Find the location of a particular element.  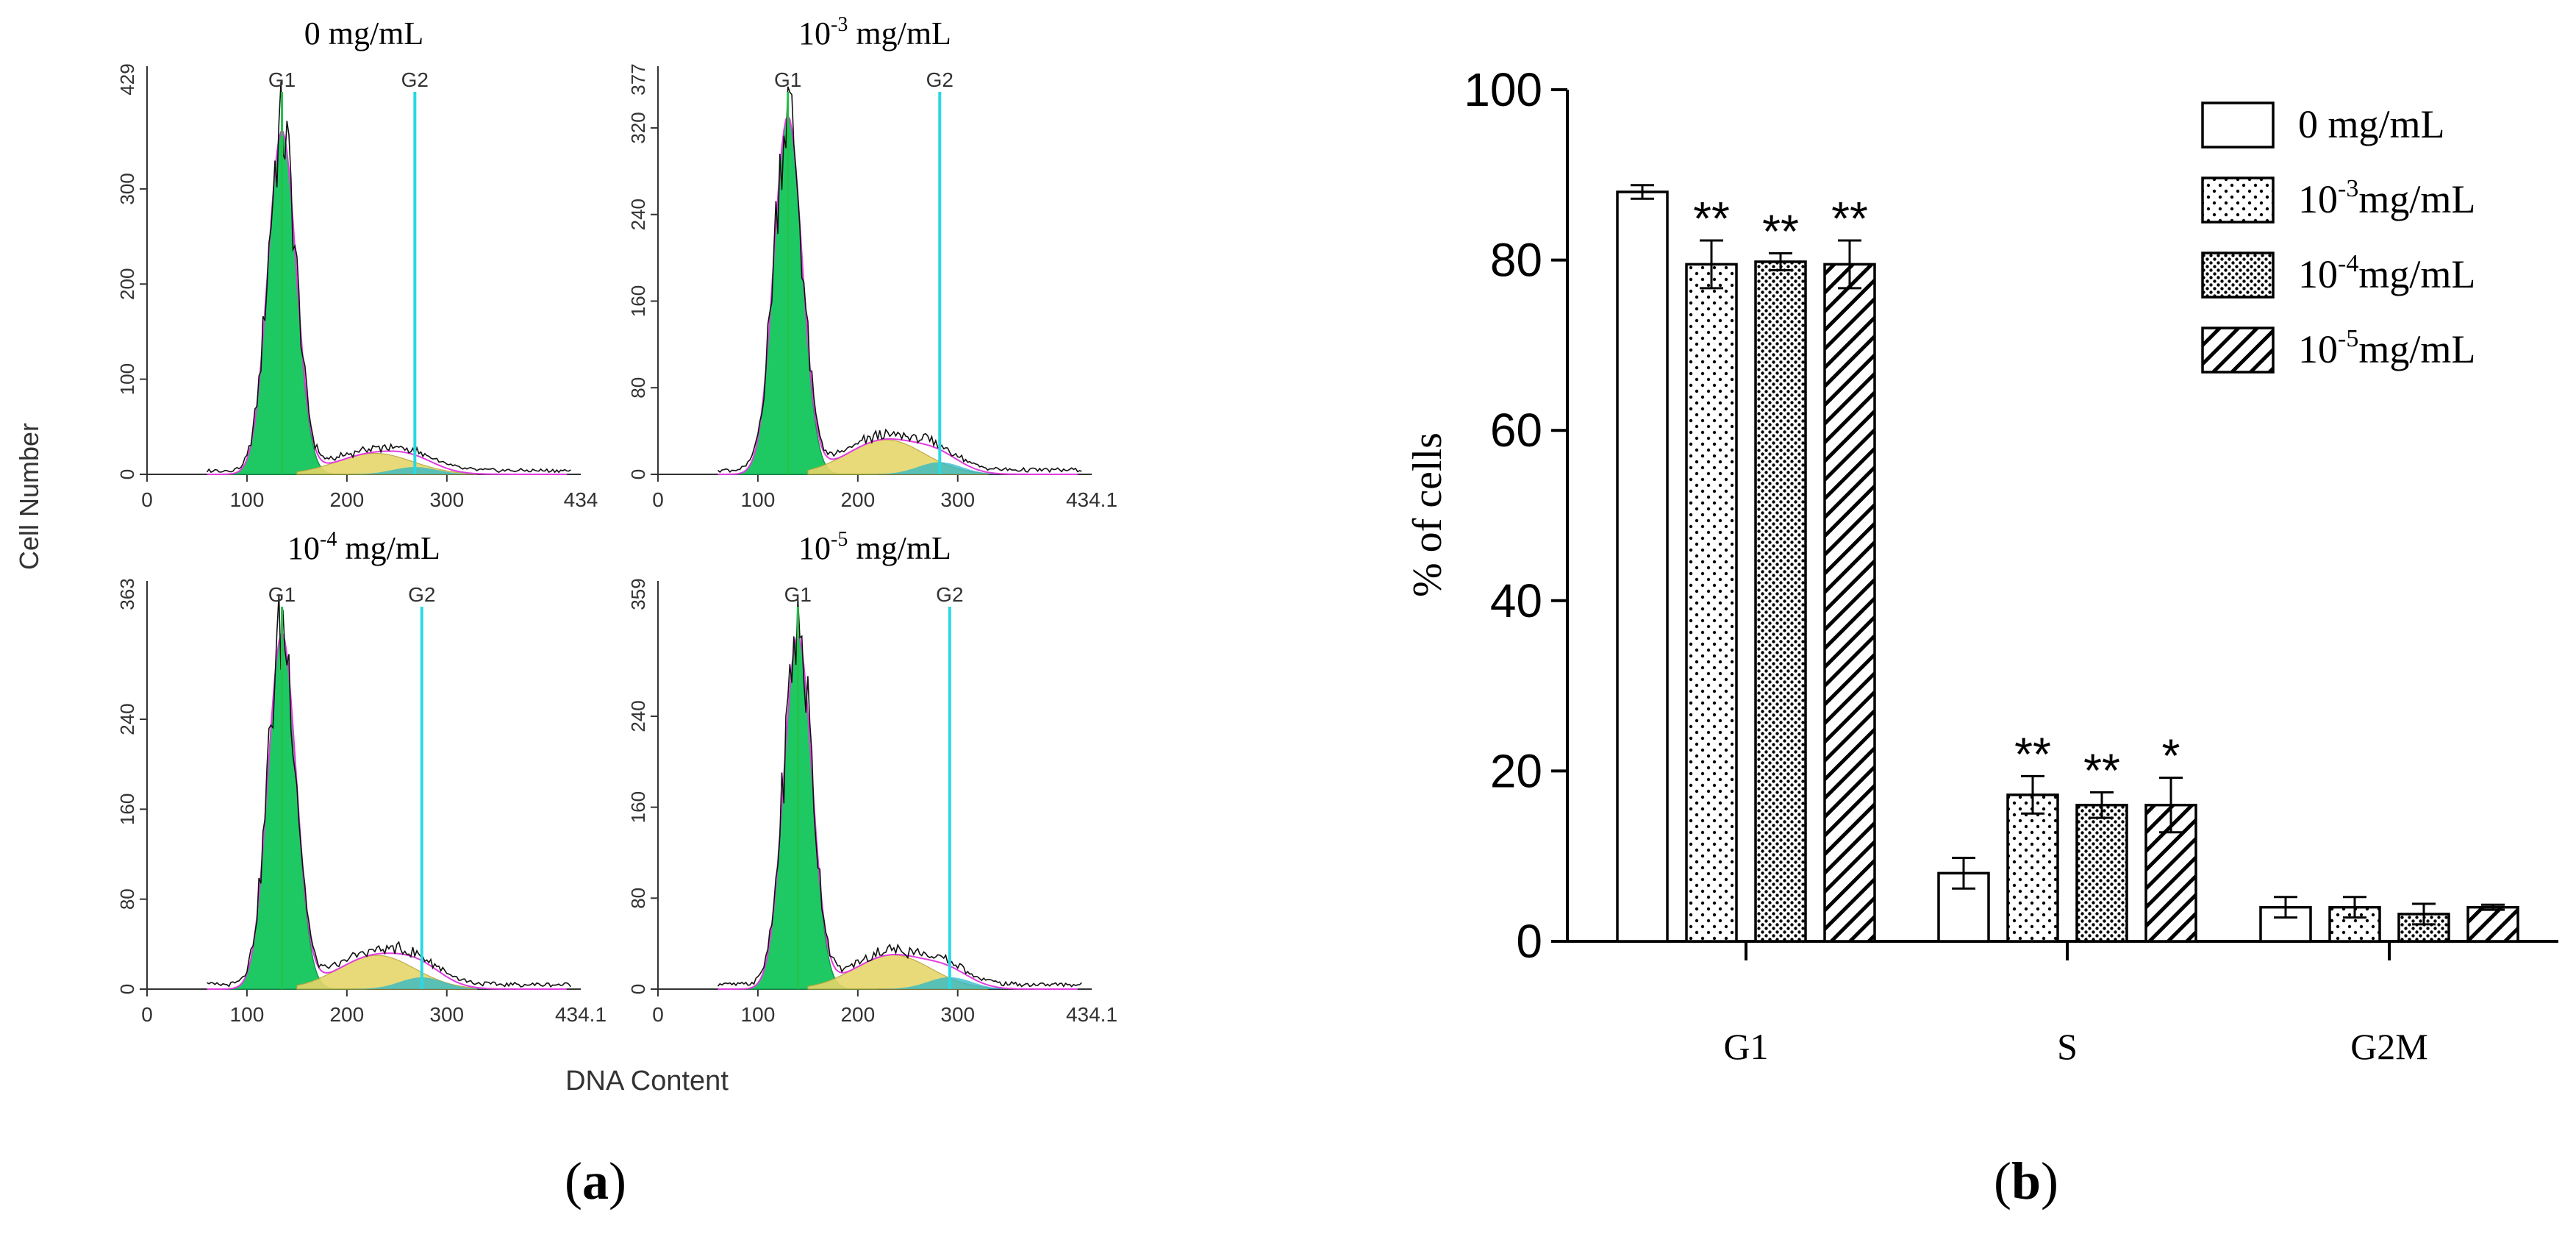

histogram-y-tick-label: 300 is located at coordinates (127, 188).